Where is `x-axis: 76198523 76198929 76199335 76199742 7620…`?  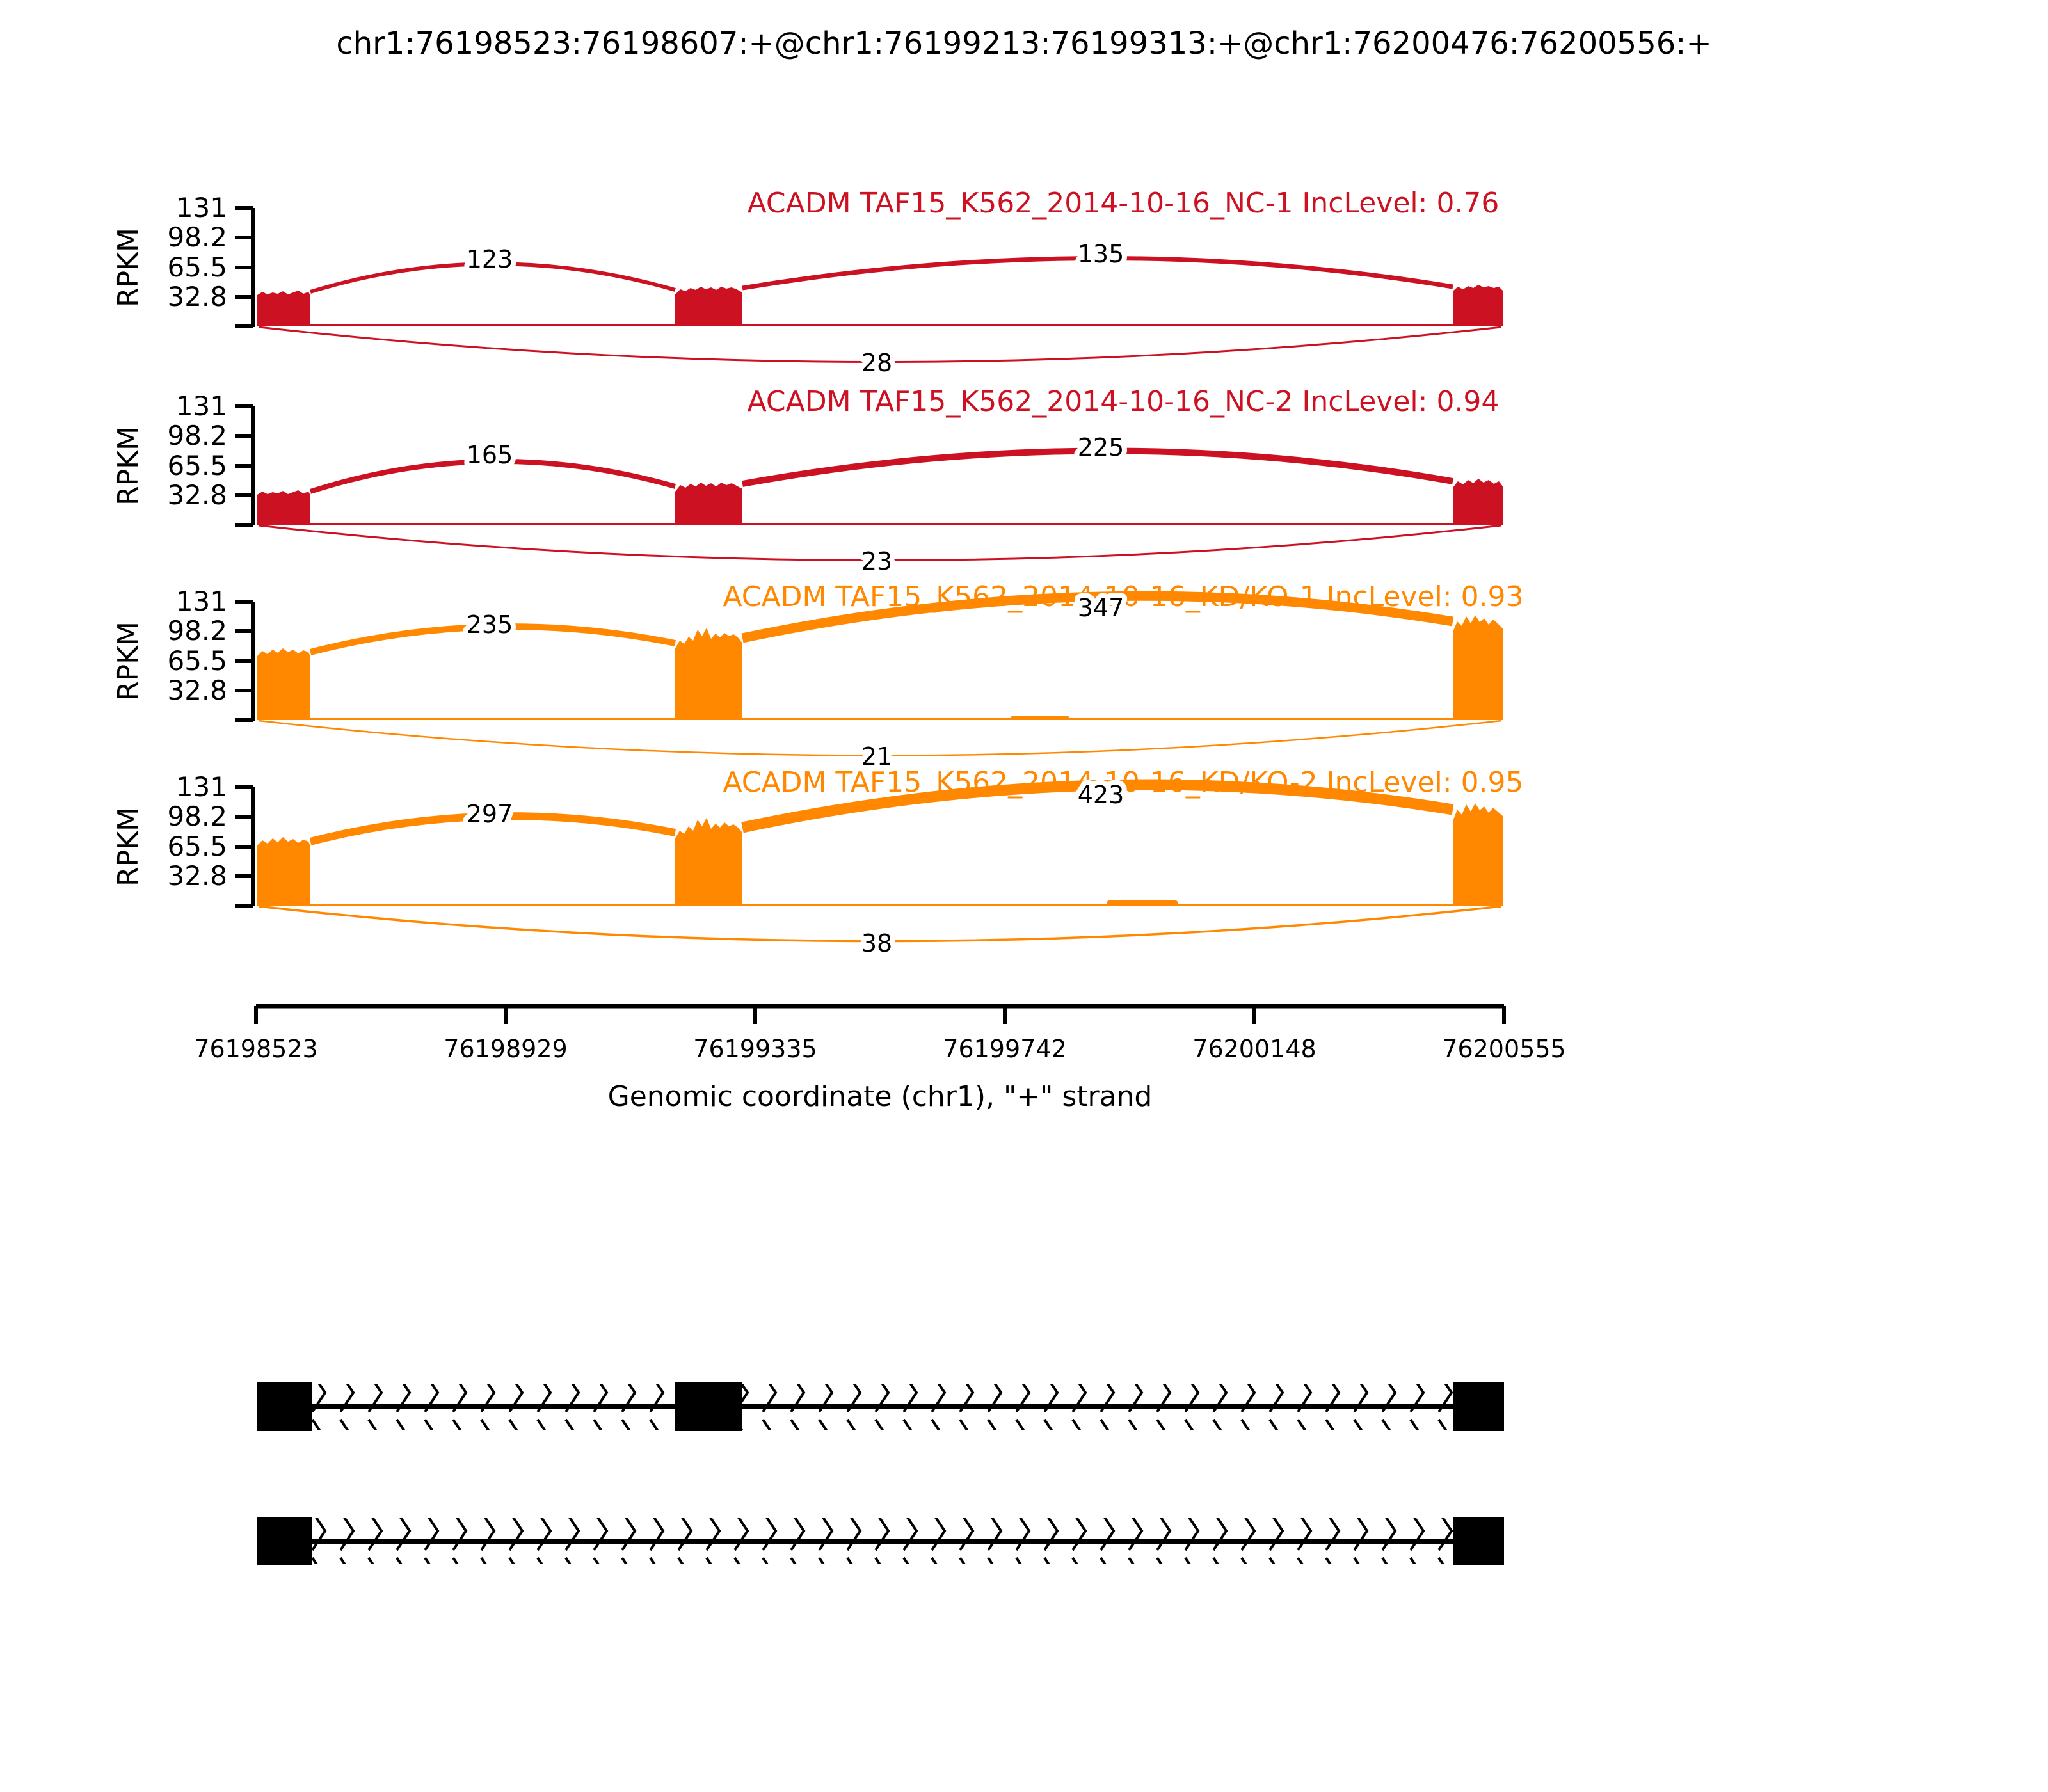
x-axis: 76198523 76198929 76199335 76199742 7620… is located at coordinates (880, 1033).